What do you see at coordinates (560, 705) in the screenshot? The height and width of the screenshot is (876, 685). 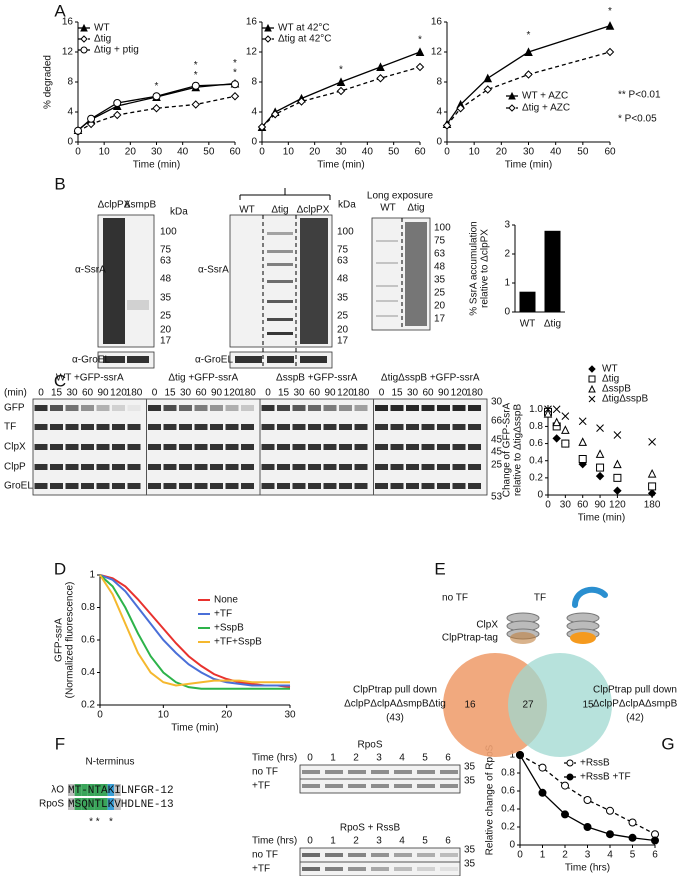 I see `venn-right` at bounding box center [560, 705].